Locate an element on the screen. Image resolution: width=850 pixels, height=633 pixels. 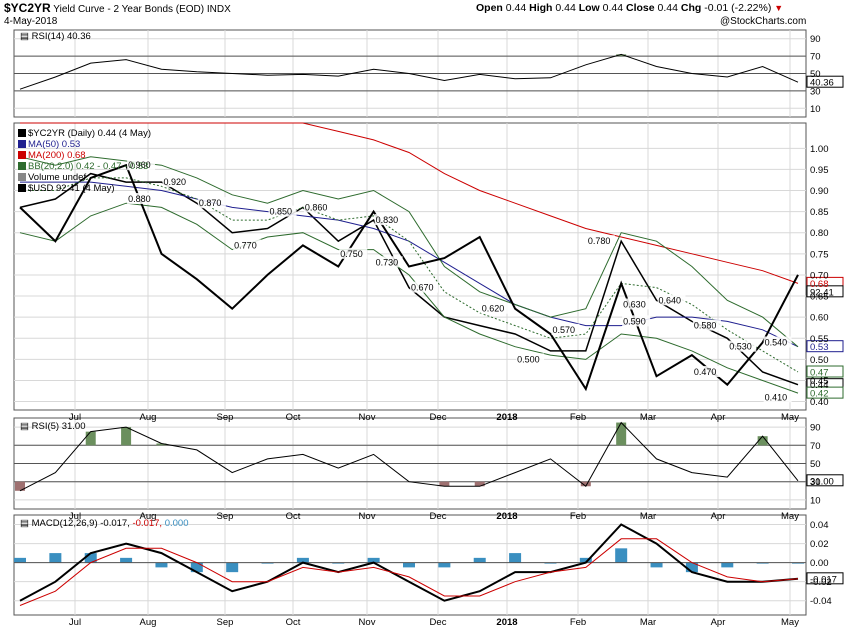
data-label: 0.410 is located at coordinates (776, 397).